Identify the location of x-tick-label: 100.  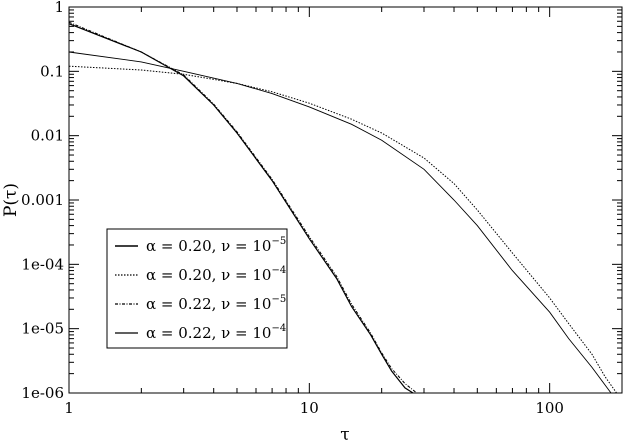
(549, 408).